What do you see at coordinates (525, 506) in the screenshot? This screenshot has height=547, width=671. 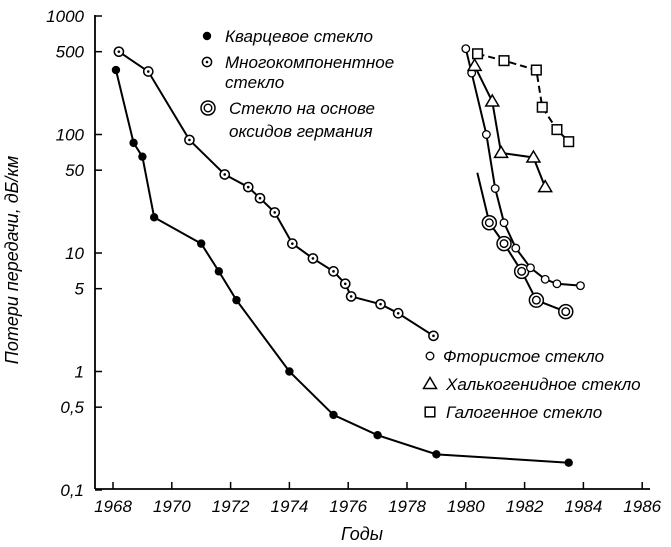 I see `x-tick-label: 1982` at bounding box center [525, 506].